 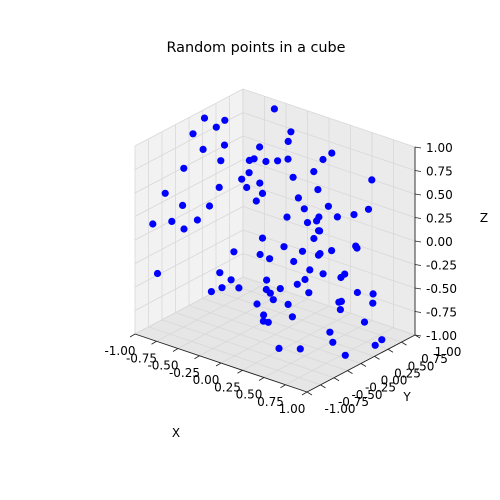 I want to click on y-tick-label-0: -1.00, so click(x=339, y=409).